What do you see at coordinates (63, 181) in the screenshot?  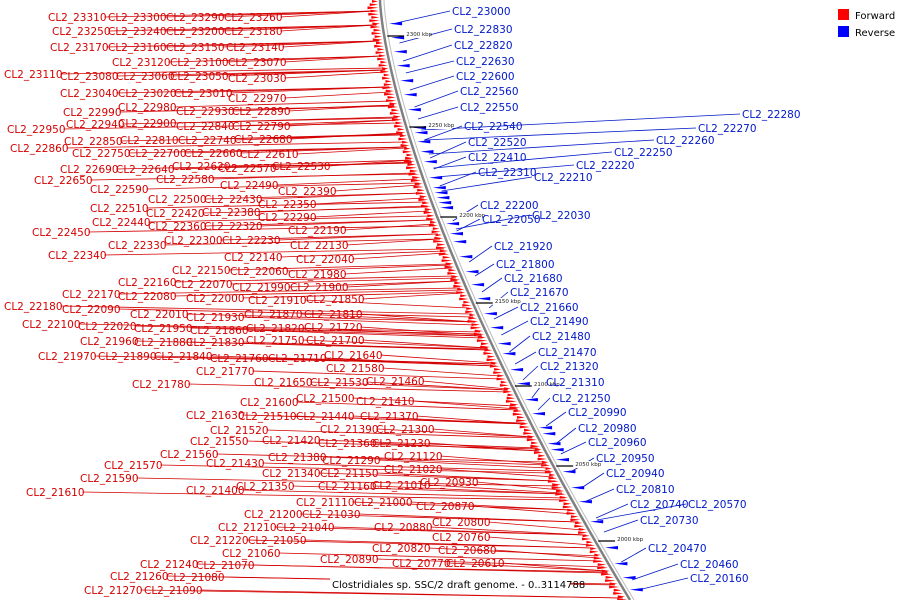 I see `forward-gene-label: CL2_22650` at bounding box center [63, 181].